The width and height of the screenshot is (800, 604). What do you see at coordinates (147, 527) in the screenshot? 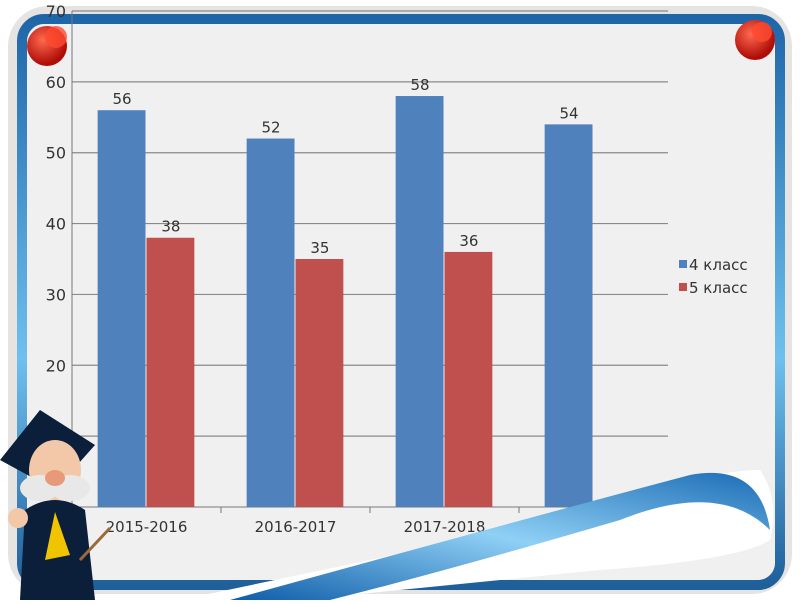
I see `x-tick-label: 2015-2016` at bounding box center [147, 527].